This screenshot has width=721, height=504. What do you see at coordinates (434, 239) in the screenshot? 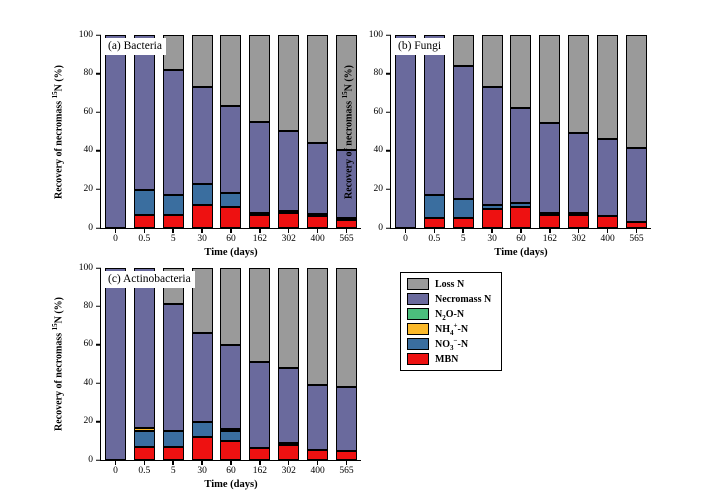
I see `x-tick-label: 0.5` at bounding box center [434, 239].